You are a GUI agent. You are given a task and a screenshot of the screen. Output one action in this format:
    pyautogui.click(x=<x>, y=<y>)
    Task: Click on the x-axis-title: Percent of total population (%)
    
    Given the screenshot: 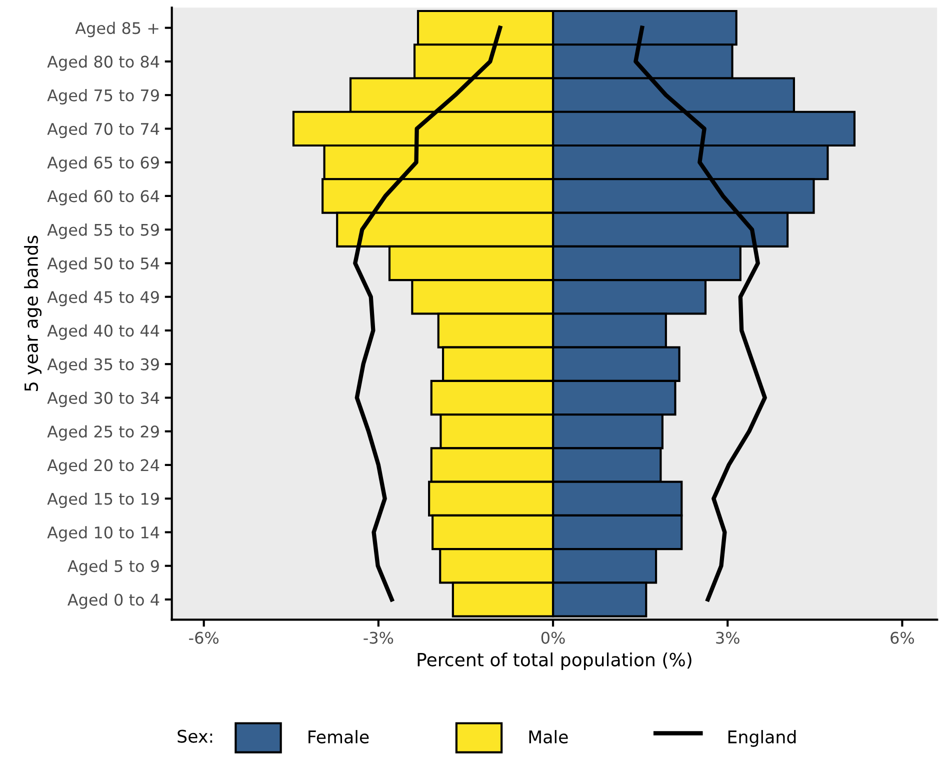 What is the action you would take?
    pyautogui.click(x=555, y=661)
    